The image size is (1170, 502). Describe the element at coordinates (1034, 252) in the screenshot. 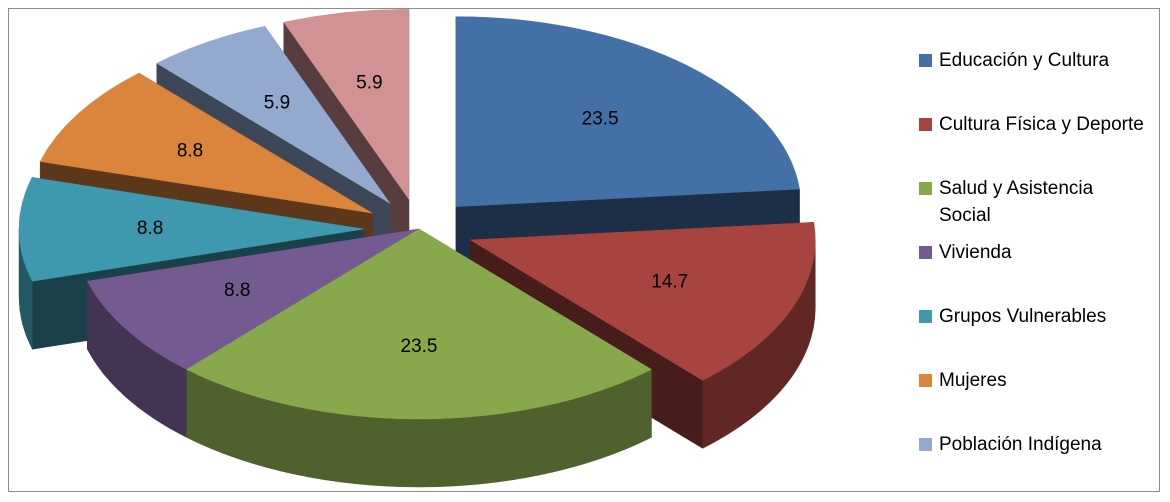

I see `legend-item: Vivienda` at that location.